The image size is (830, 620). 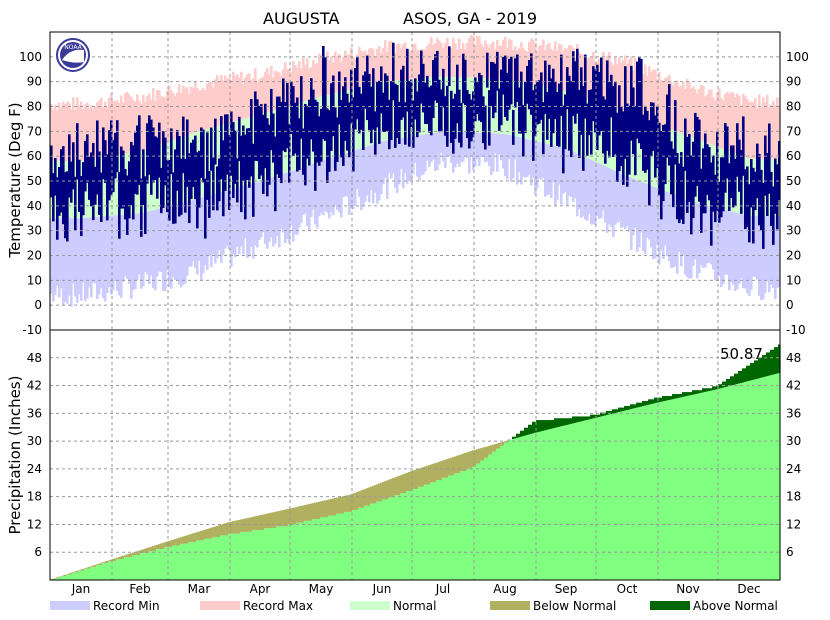 I want to click on temp-tick-left: 90, so click(x=34, y=82).